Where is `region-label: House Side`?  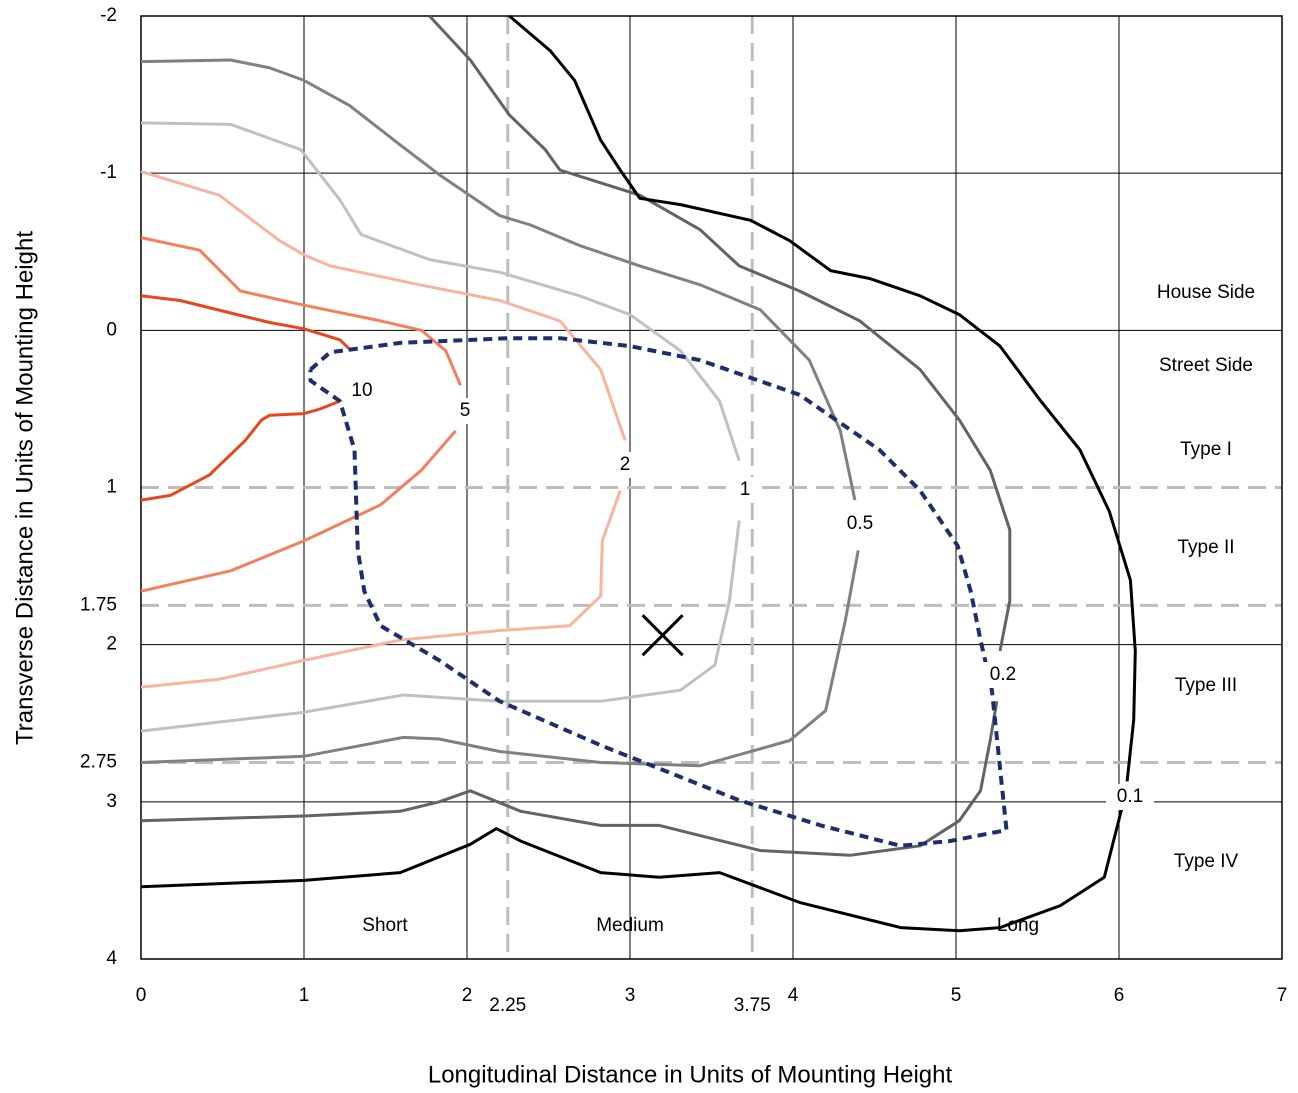 region-label: House Side is located at coordinates (1206, 292).